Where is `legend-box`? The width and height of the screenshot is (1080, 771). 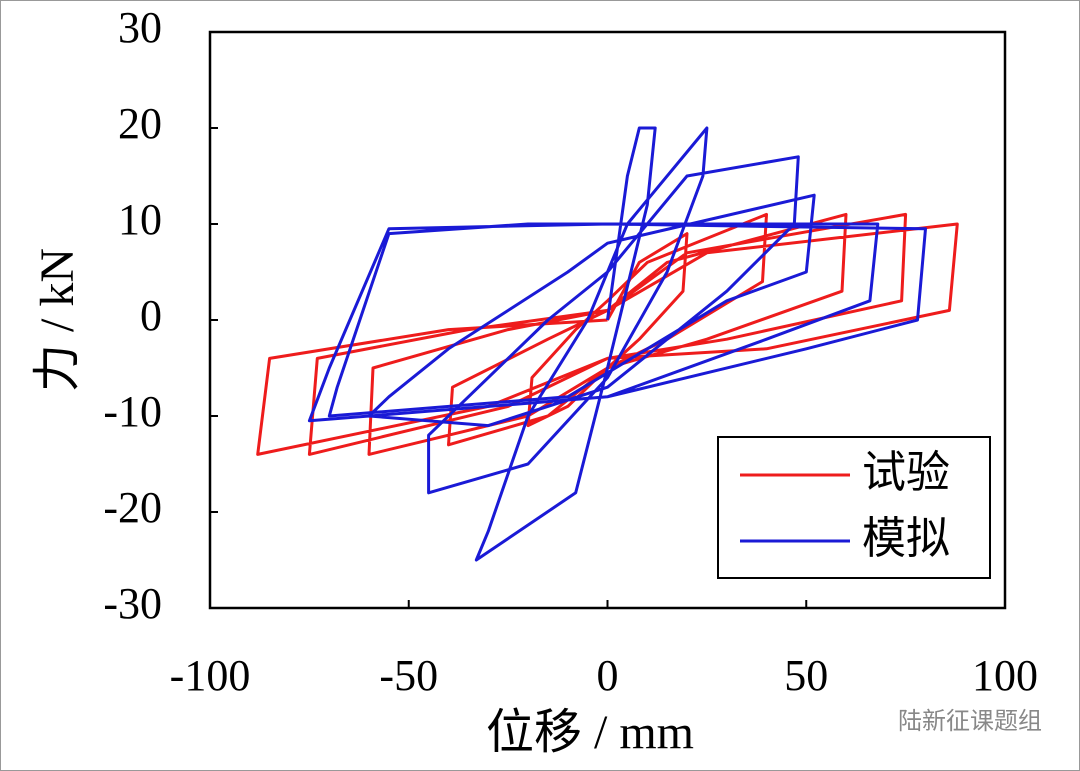 legend-box is located at coordinates (854, 507).